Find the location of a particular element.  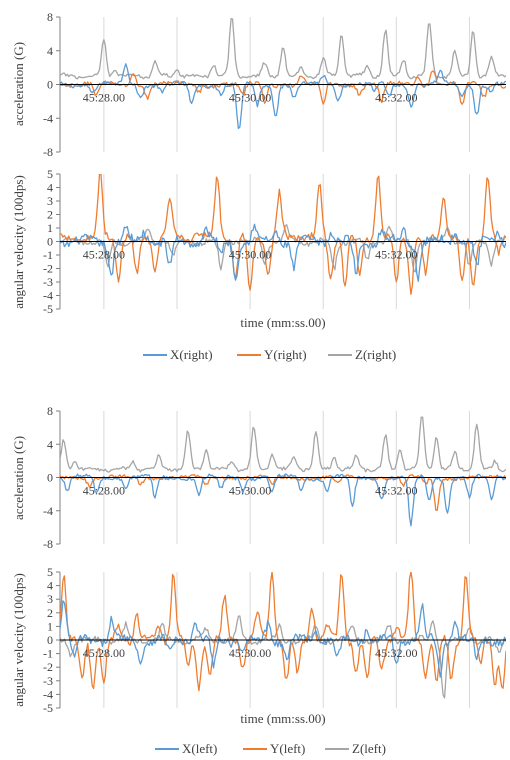

legend-label-x-left: X(left) is located at coordinates (199, 748).